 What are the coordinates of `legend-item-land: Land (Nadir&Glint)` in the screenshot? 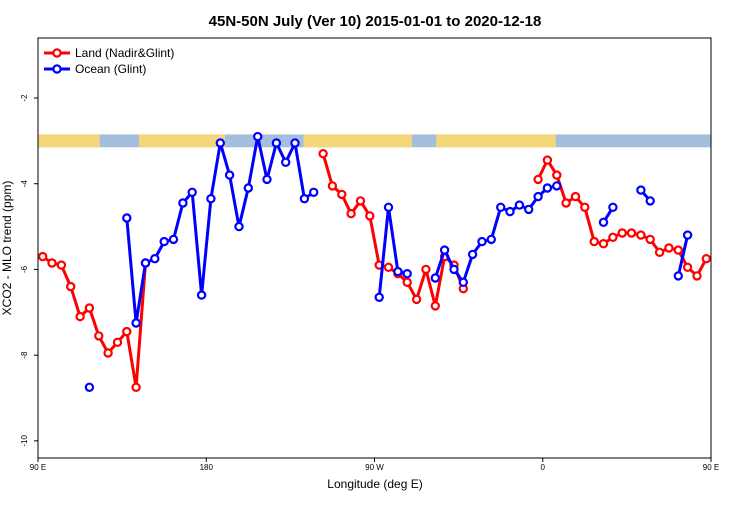 It's located at (109, 53).